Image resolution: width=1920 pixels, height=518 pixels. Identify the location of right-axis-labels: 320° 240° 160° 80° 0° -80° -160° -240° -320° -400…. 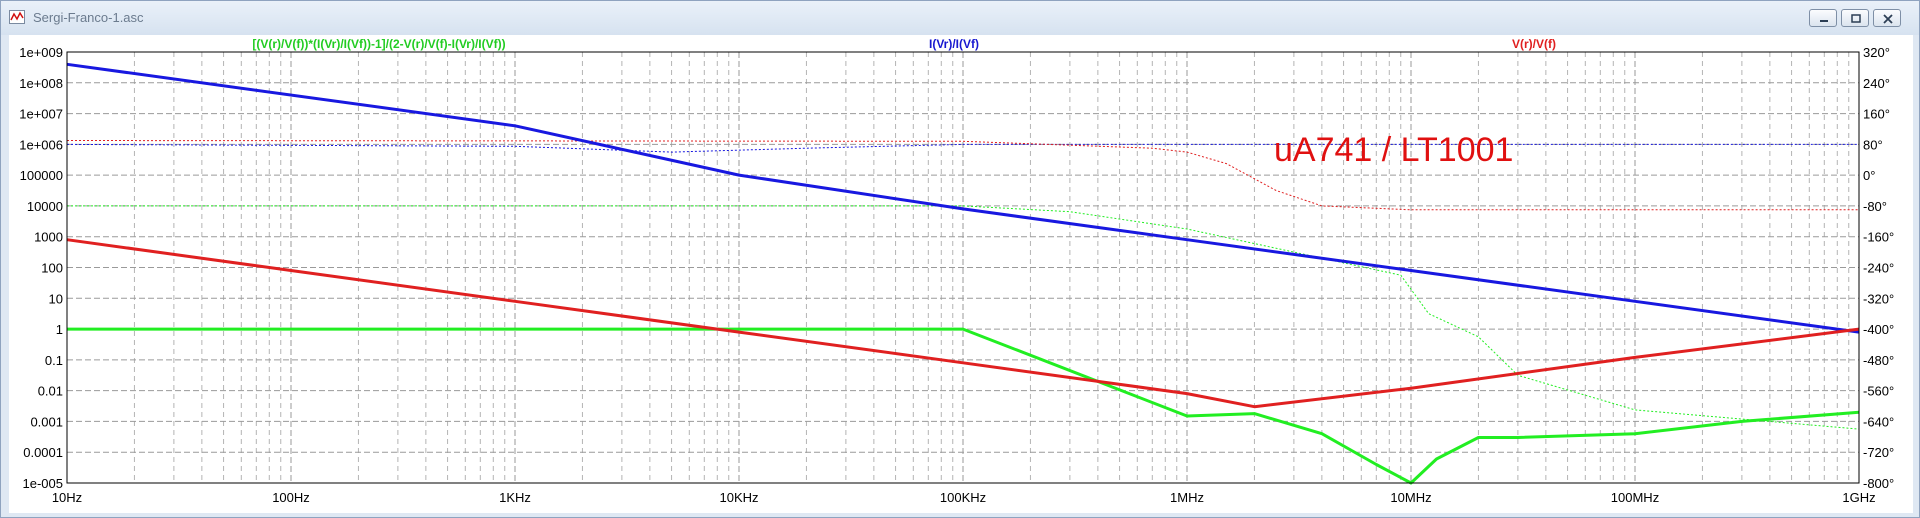
(1878, 268).